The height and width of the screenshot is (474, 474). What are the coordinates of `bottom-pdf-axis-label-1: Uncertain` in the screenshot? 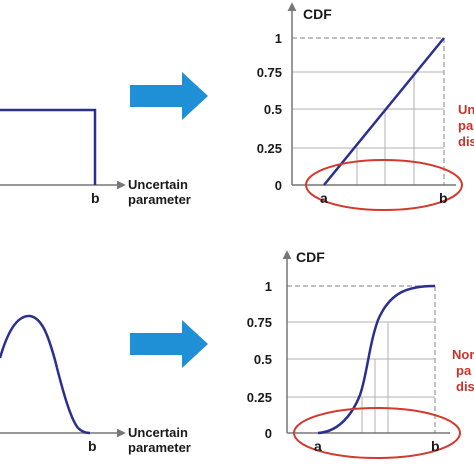 It's located at (158, 432).